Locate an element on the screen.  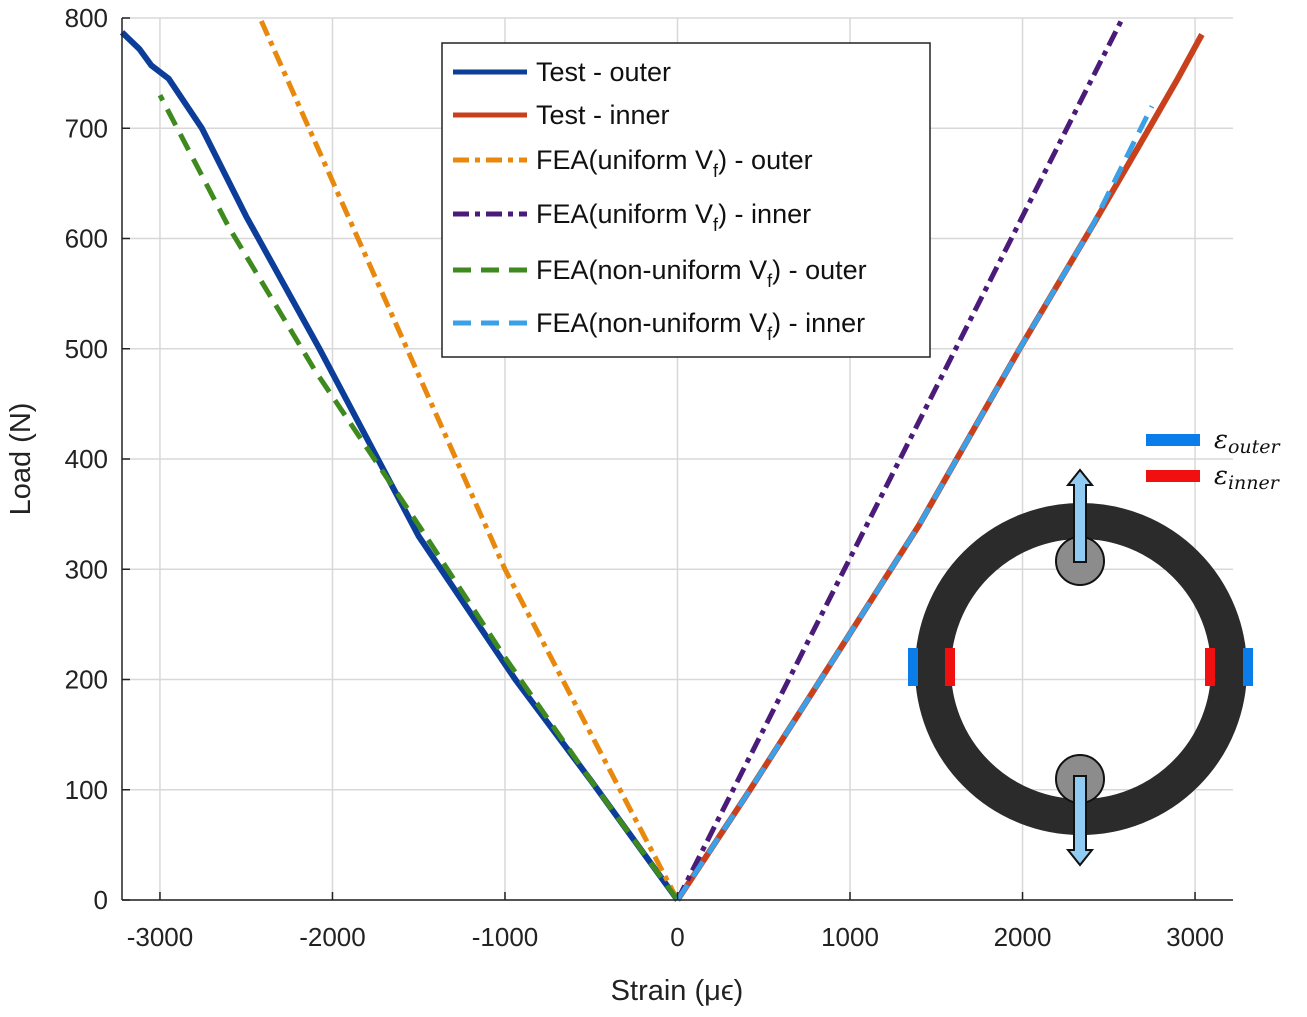
down-arrow-icon is located at coordinates (1080, 821).